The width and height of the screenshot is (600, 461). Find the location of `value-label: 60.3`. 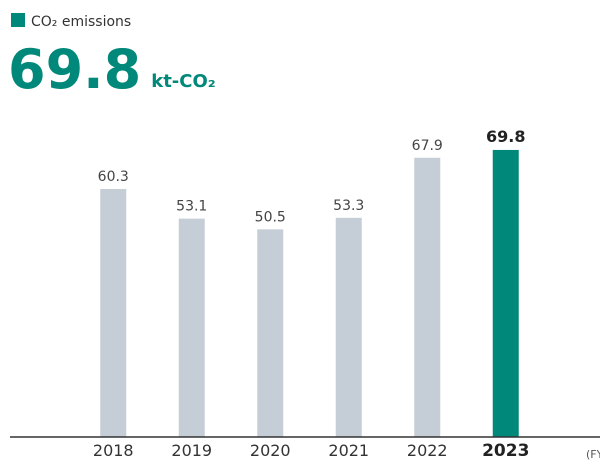

value-label: 60.3 is located at coordinates (113, 177).